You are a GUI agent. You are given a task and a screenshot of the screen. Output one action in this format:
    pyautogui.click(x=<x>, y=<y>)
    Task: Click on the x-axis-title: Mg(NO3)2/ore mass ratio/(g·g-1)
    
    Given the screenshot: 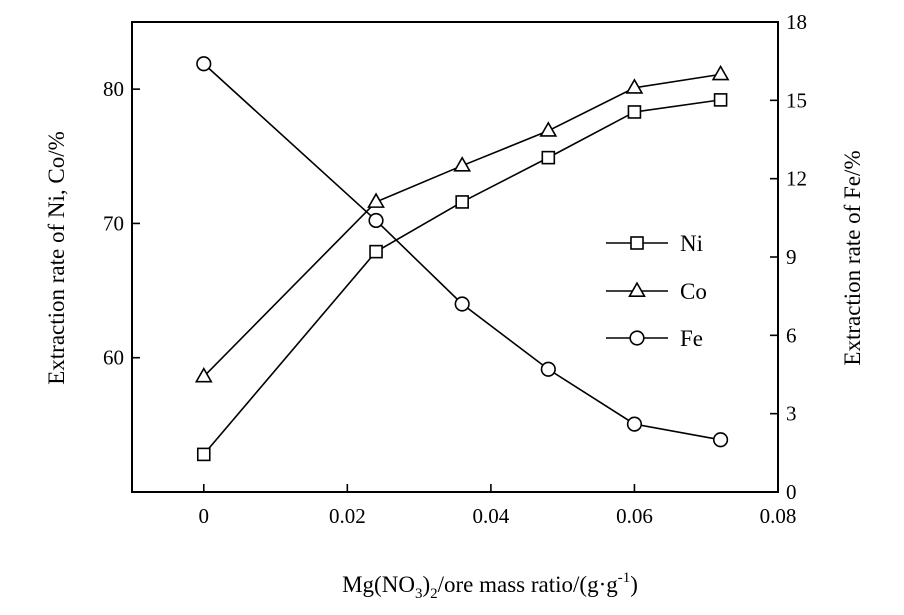 What is the action you would take?
    pyautogui.click(x=490, y=586)
    